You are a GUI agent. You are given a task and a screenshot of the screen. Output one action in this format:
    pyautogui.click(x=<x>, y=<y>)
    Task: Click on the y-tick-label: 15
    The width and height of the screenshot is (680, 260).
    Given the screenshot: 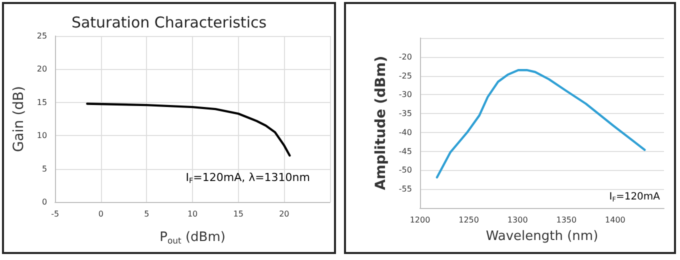 What is the action you would take?
    pyautogui.click(x=42, y=102)
    